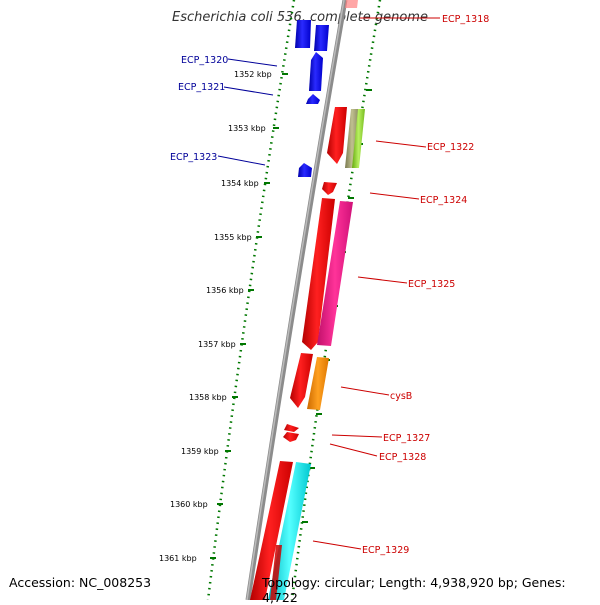  What do you see at coordinates (247, 128) in the screenshot?
I see `tick-label: 1353 kbp` at bounding box center [247, 128].